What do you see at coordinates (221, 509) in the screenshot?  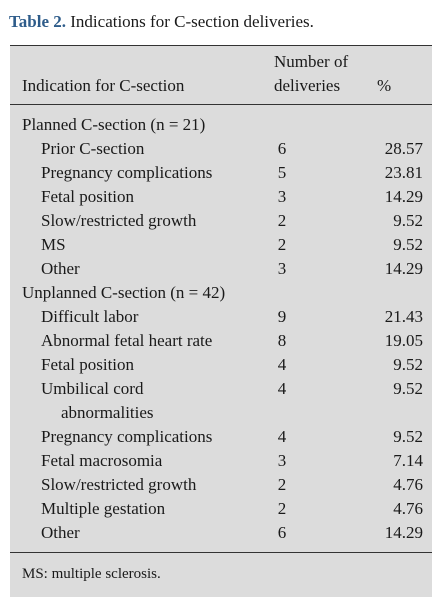 I see `table-row: Multiple gestation 2 4.76` at bounding box center [221, 509].